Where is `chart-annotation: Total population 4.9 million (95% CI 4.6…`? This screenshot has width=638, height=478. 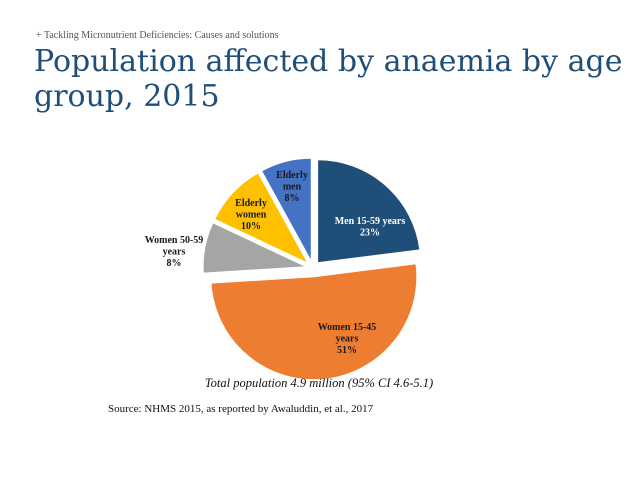 chart-annotation: Total population 4.9 million (95% CI 4.6… is located at coordinates (319, 383).